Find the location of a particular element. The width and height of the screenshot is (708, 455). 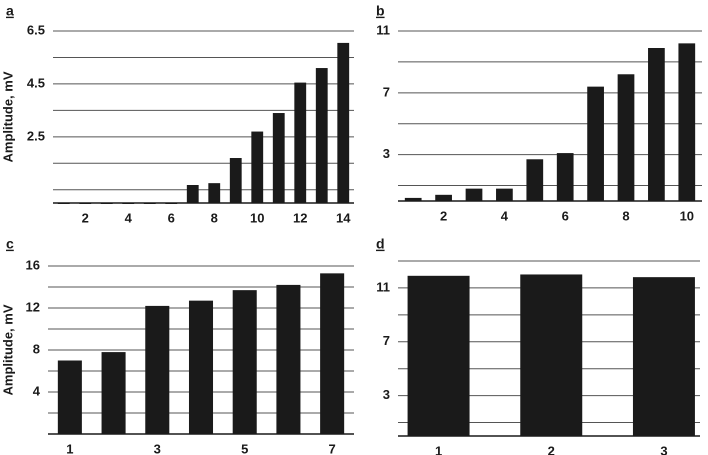

panel-label: b is located at coordinates (380, 11).